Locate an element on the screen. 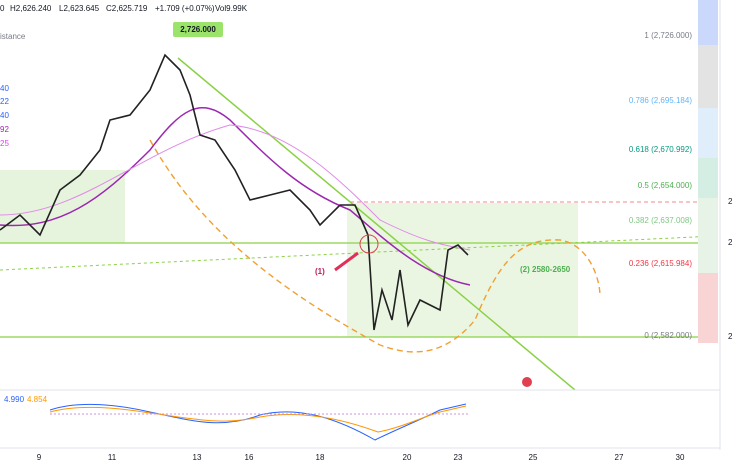  time-label: 27 is located at coordinates (619, 457).